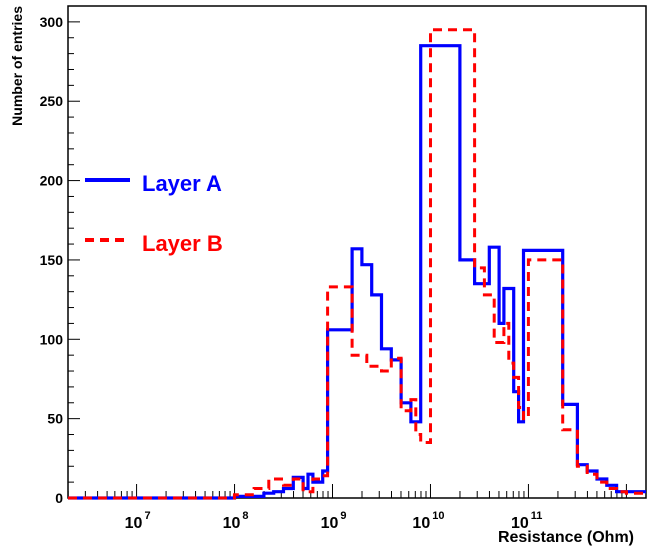 The height and width of the screenshot is (554, 647). What do you see at coordinates (236, 521) in the screenshot?
I see `x-tick-label: 10 8` at bounding box center [236, 521].